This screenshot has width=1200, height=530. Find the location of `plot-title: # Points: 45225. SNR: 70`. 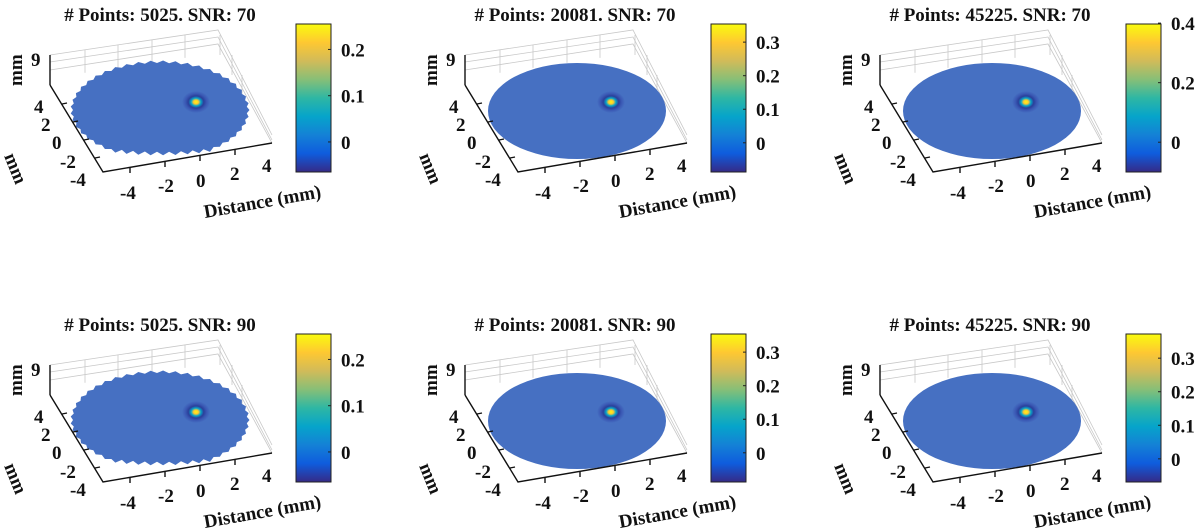

plot-title: # Points: 45225. SNR: 70 is located at coordinates (989, 15).